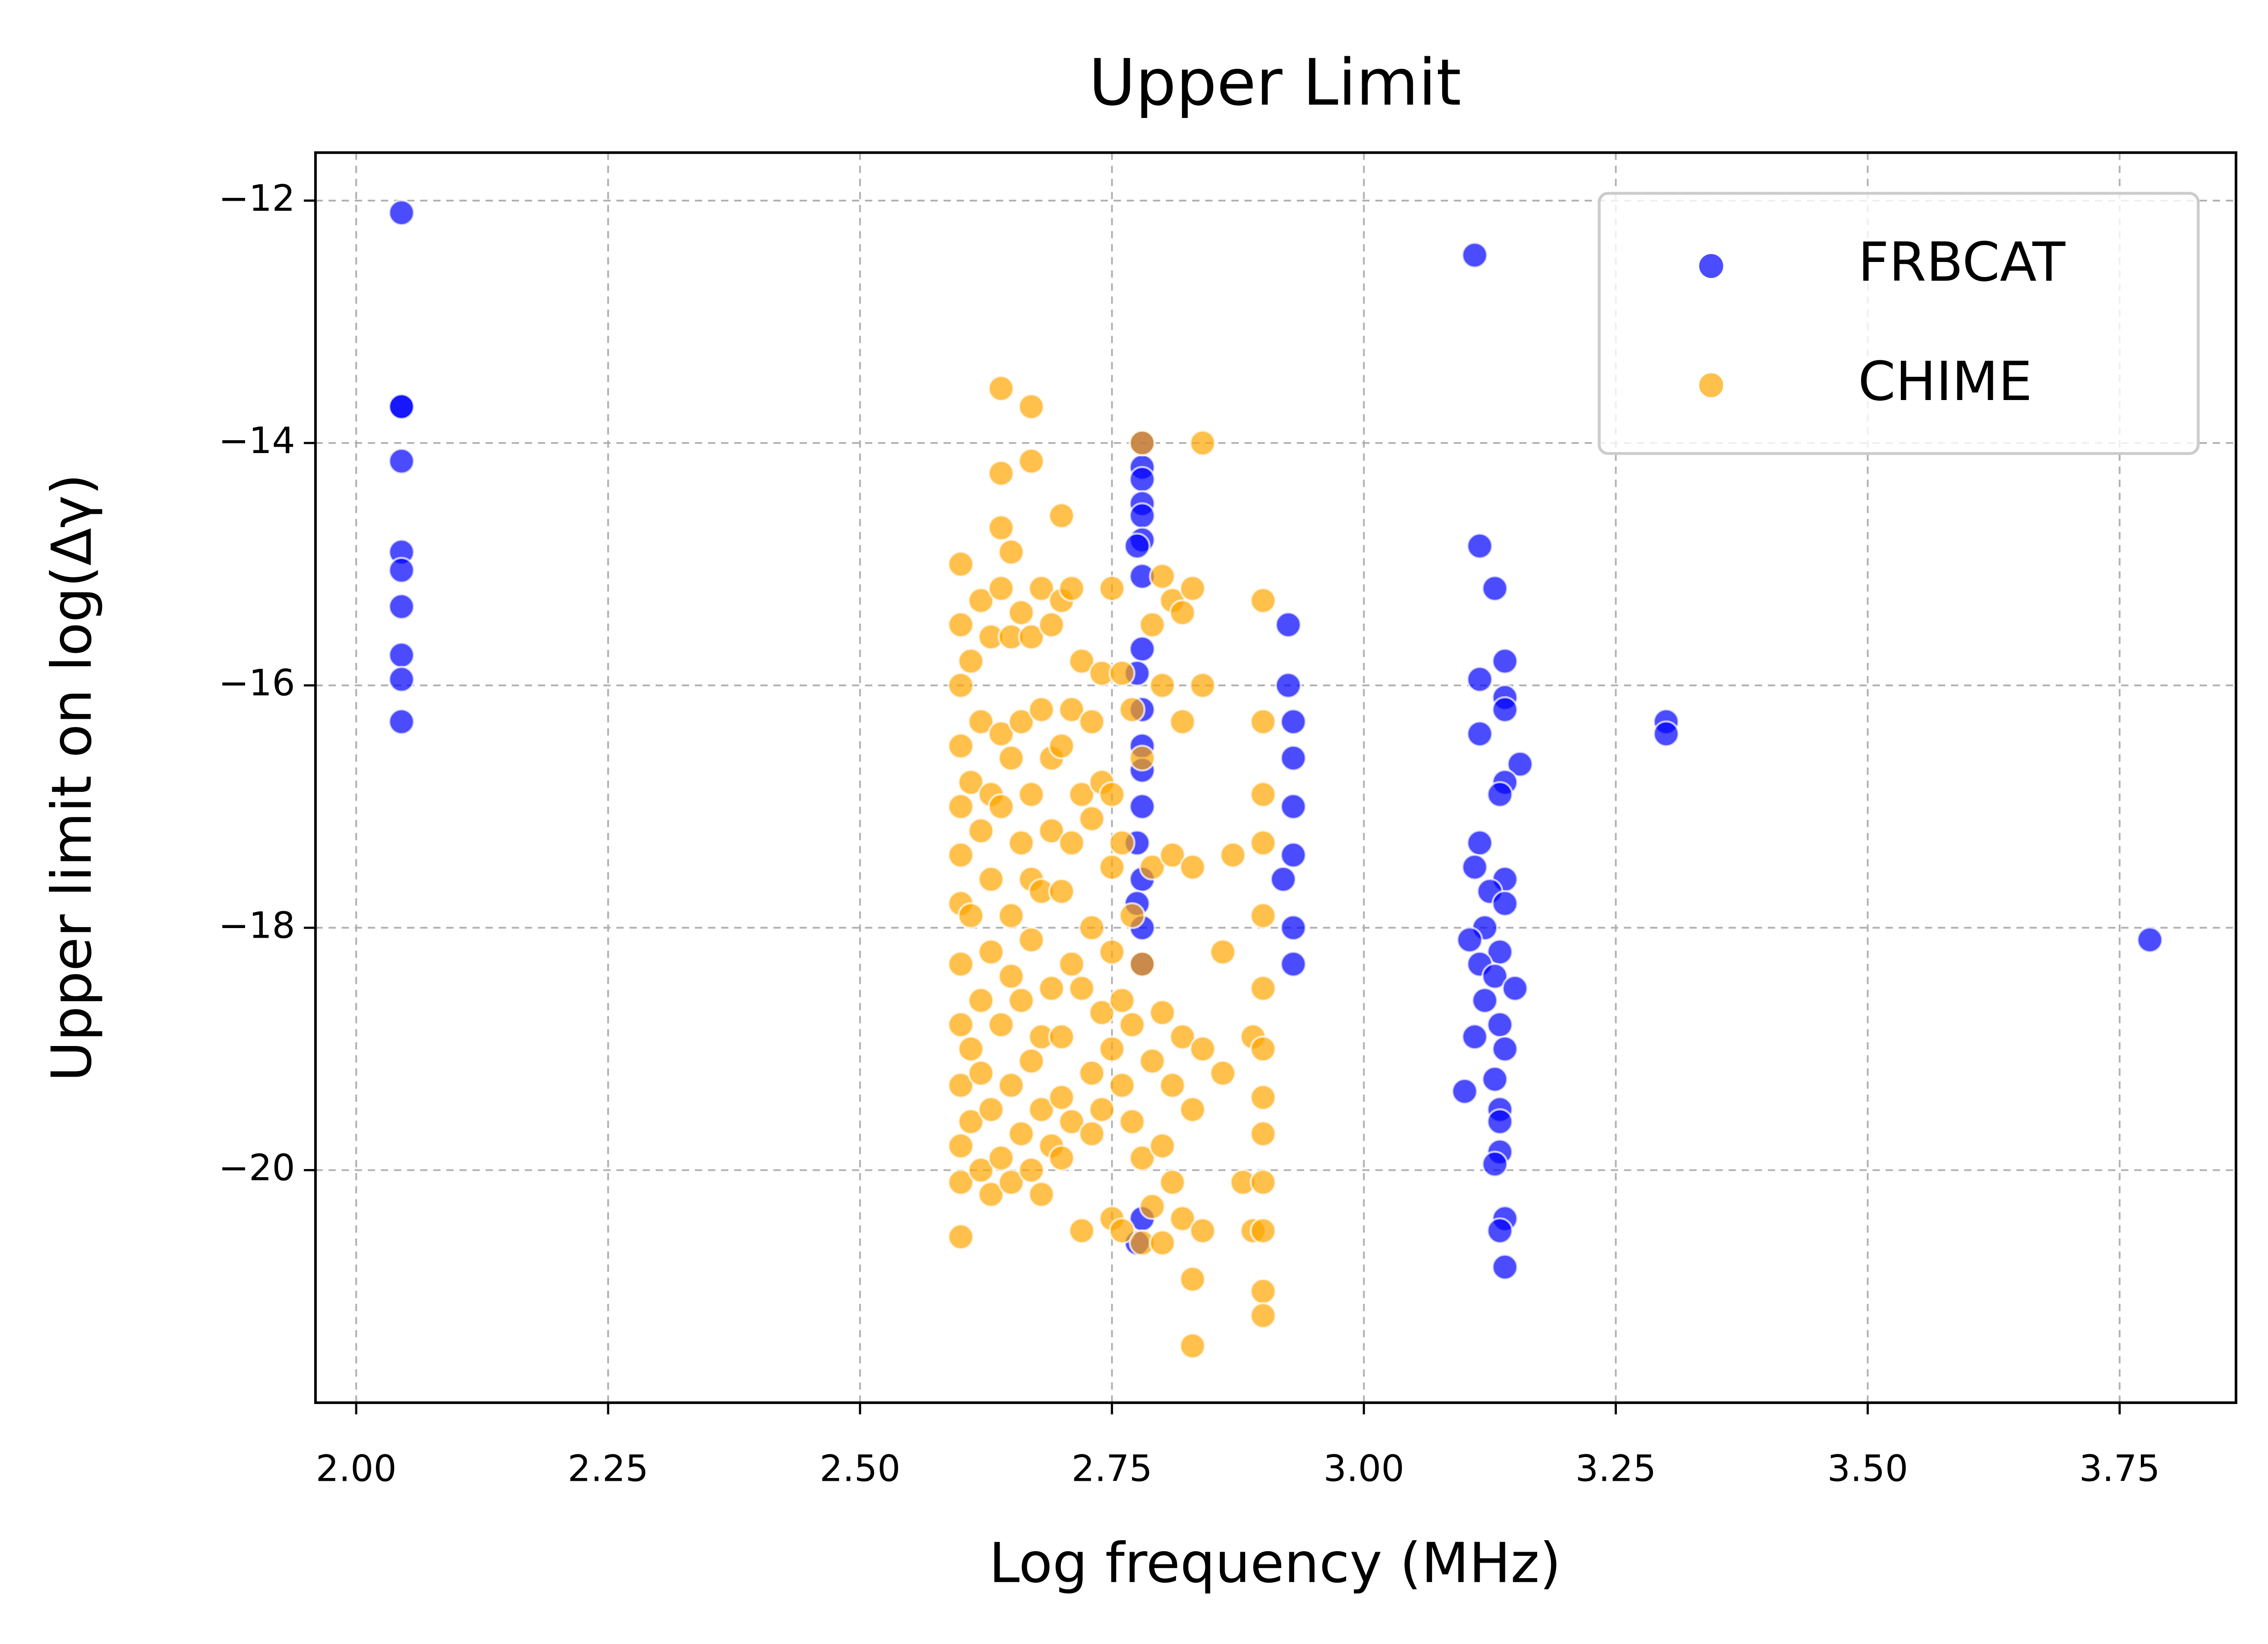 This screenshot has width=2268, height=1644. What do you see at coordinates (607, 1468) in the screenshot?
I see `x-tick-label: 2.25` at bounding box center [607, 1468].